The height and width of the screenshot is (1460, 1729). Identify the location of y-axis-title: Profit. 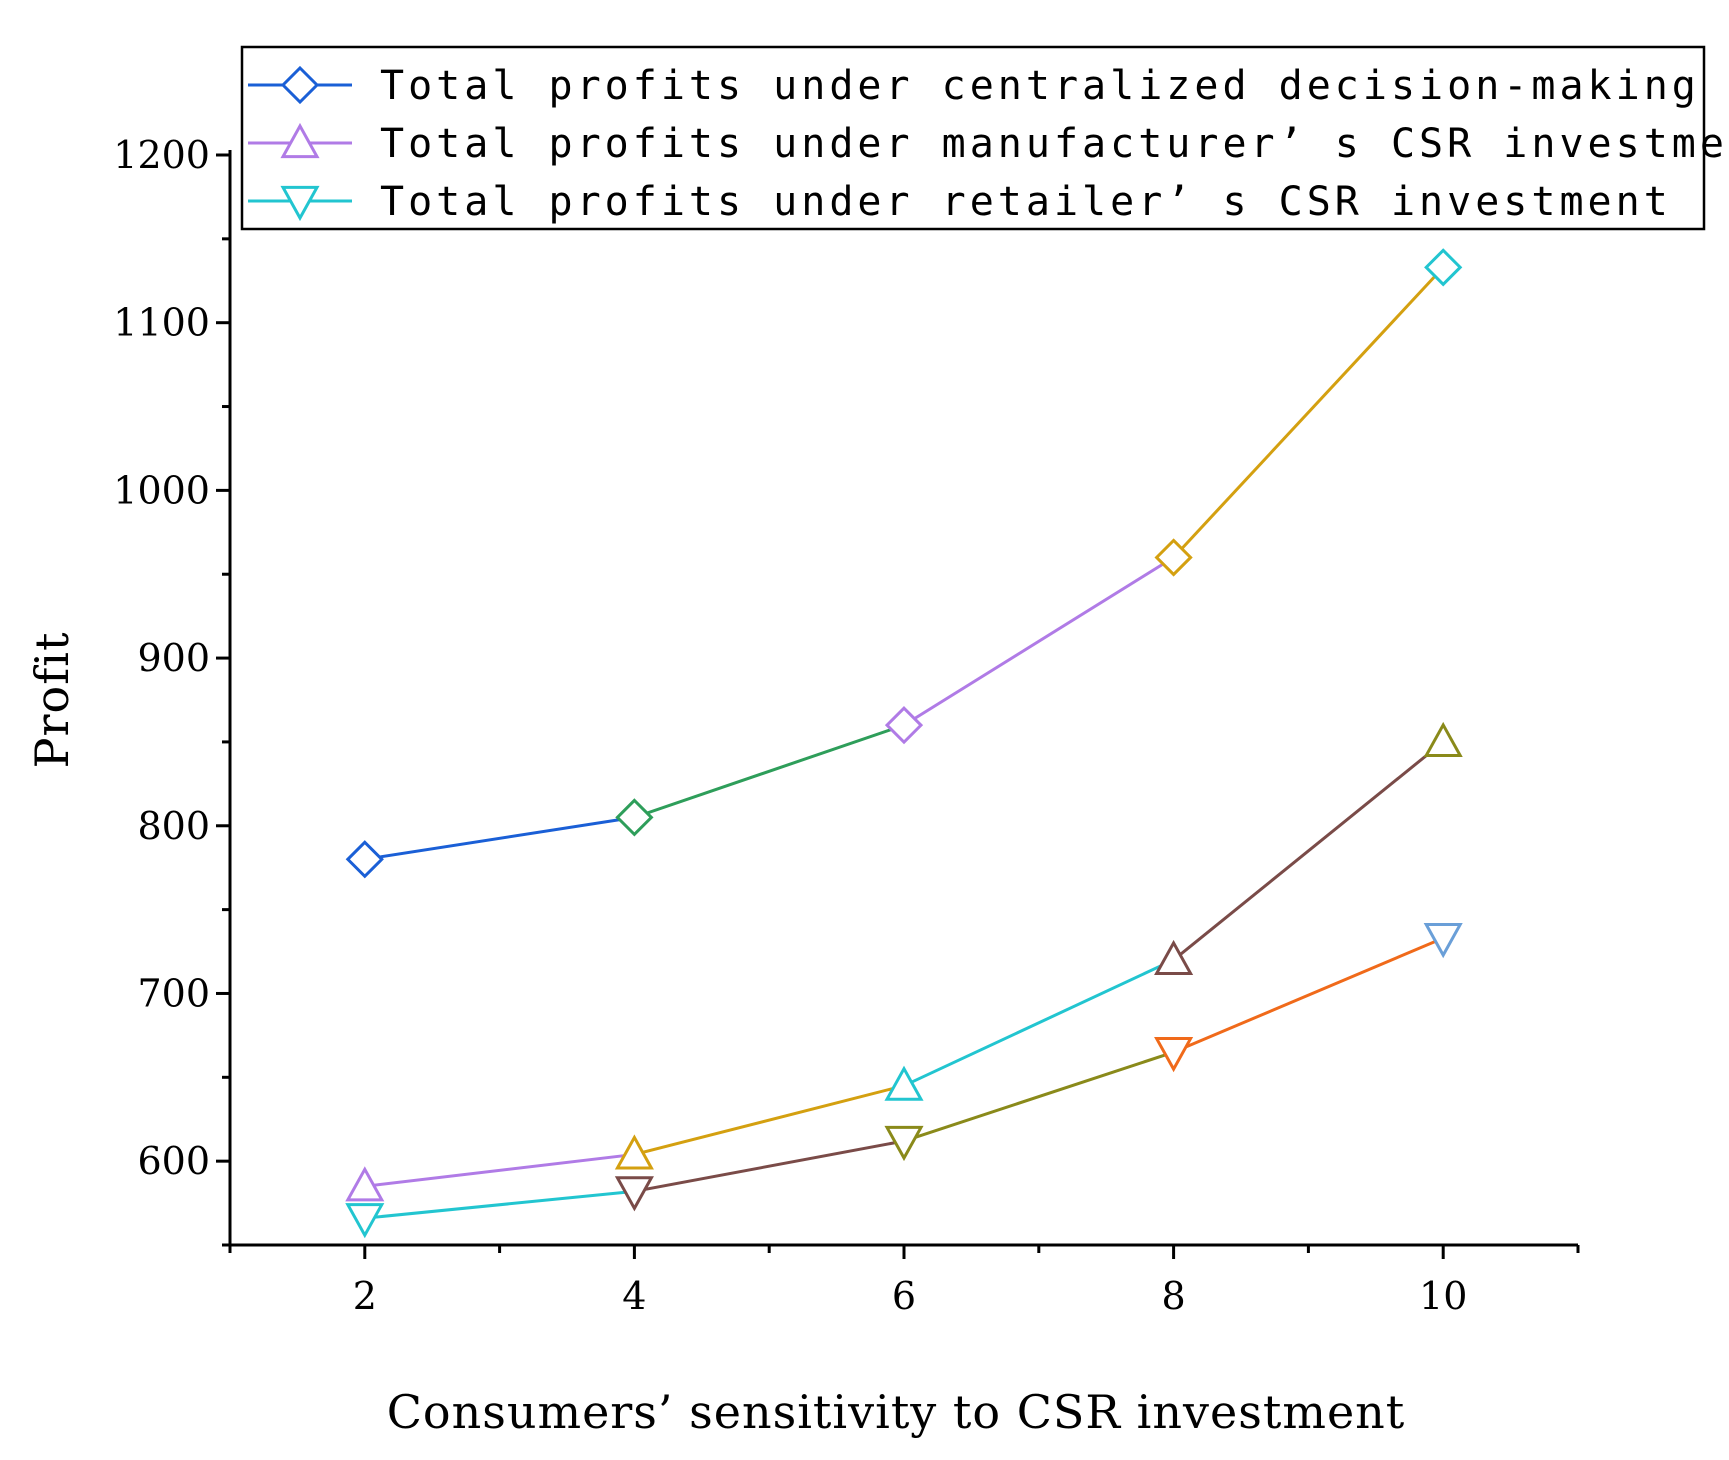
(52, 700).